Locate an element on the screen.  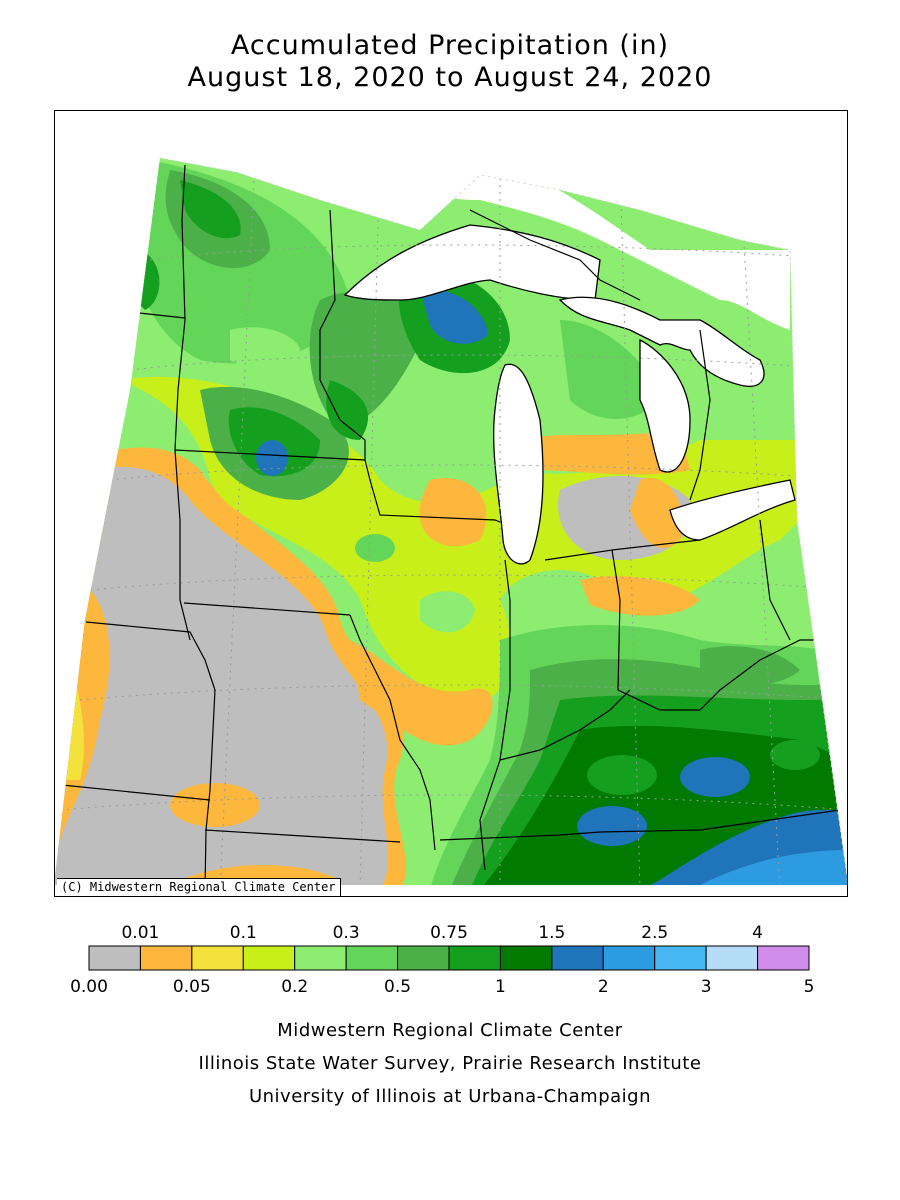
legend-bottom-label: 5 is located at coordinates (809, 987).